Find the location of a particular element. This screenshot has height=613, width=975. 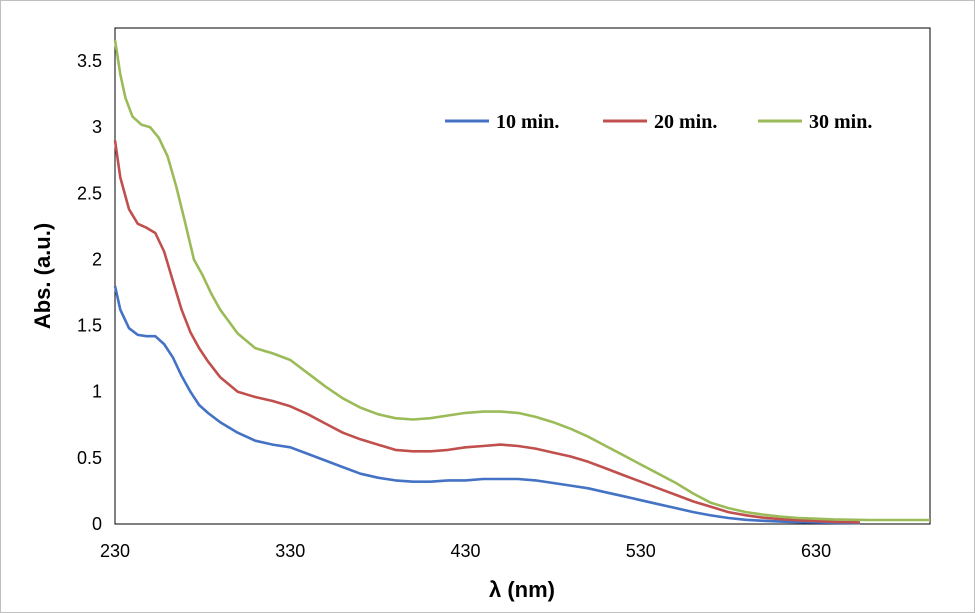

x-axis-title: λ (nm) is located at coordinates (522, 589).